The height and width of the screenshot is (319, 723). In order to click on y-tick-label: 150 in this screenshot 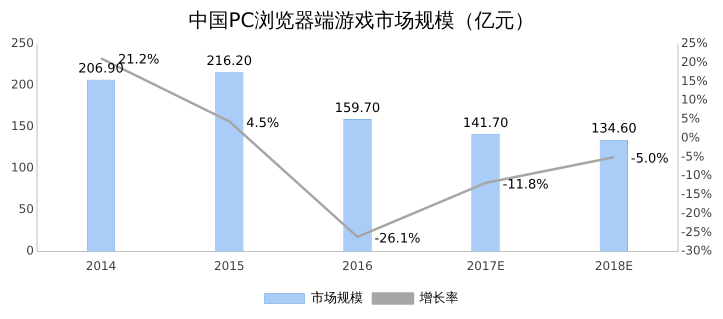, I will do `click(22, 126)`.